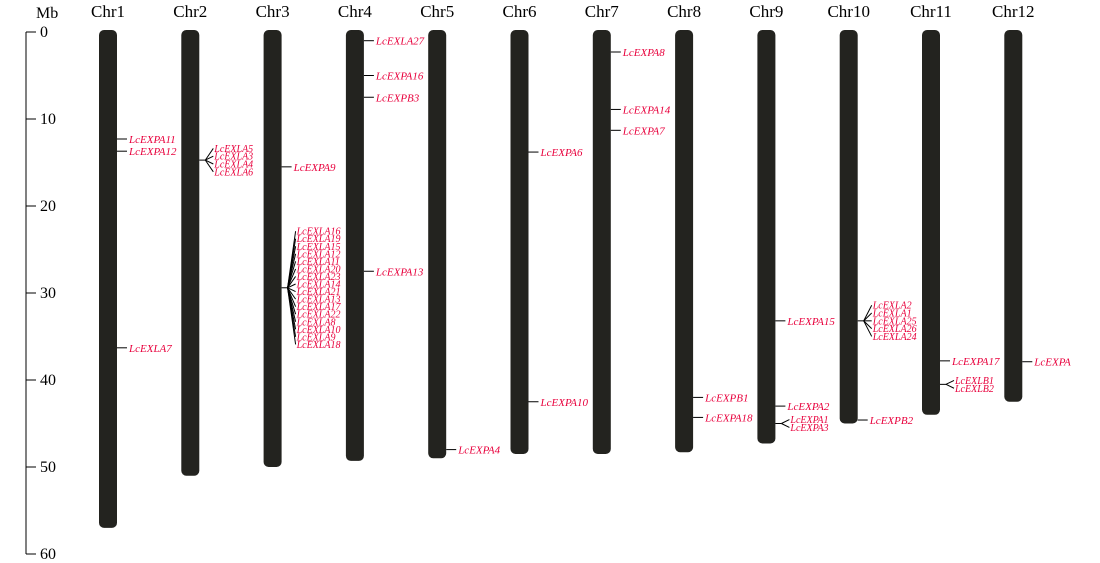 This screenshot has height=563, width=1100. What do you see at coordinates (318, 285) in the screenshot?
I see `gene-label: LcEXLA14` at bounding box center [318, 285].